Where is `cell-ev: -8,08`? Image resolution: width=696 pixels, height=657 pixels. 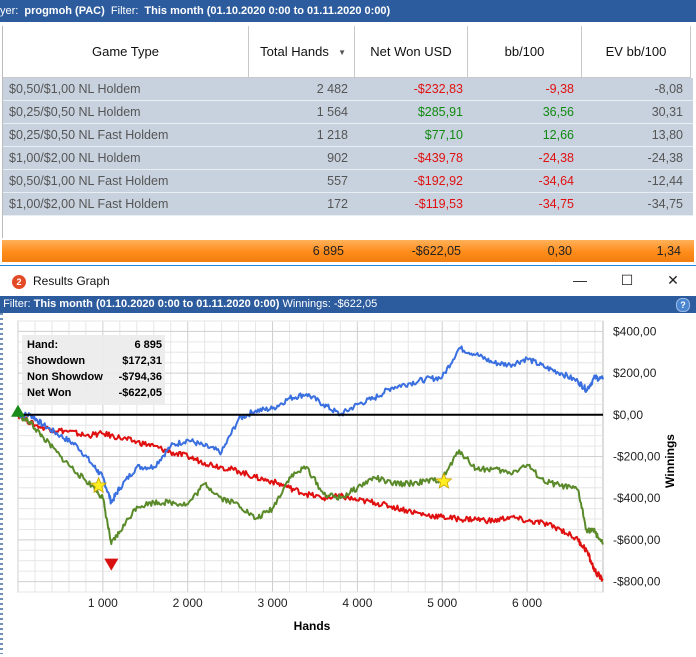
cell-ev: -8,08 is located at coordinates (669, 89).